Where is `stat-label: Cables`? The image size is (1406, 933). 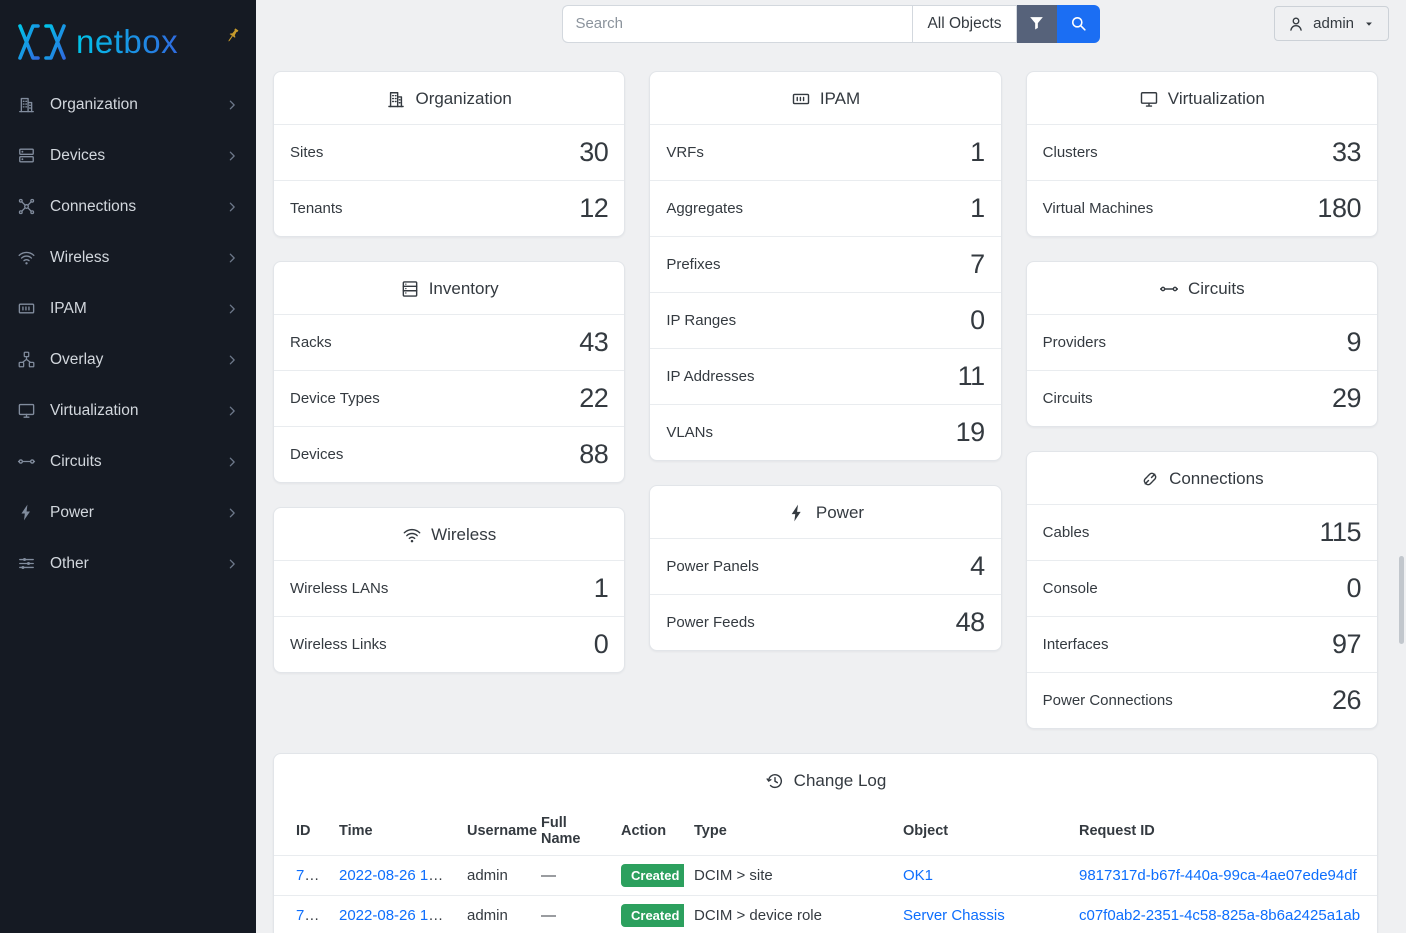
stat-label: Cables is located at coordinates (1066, 532).